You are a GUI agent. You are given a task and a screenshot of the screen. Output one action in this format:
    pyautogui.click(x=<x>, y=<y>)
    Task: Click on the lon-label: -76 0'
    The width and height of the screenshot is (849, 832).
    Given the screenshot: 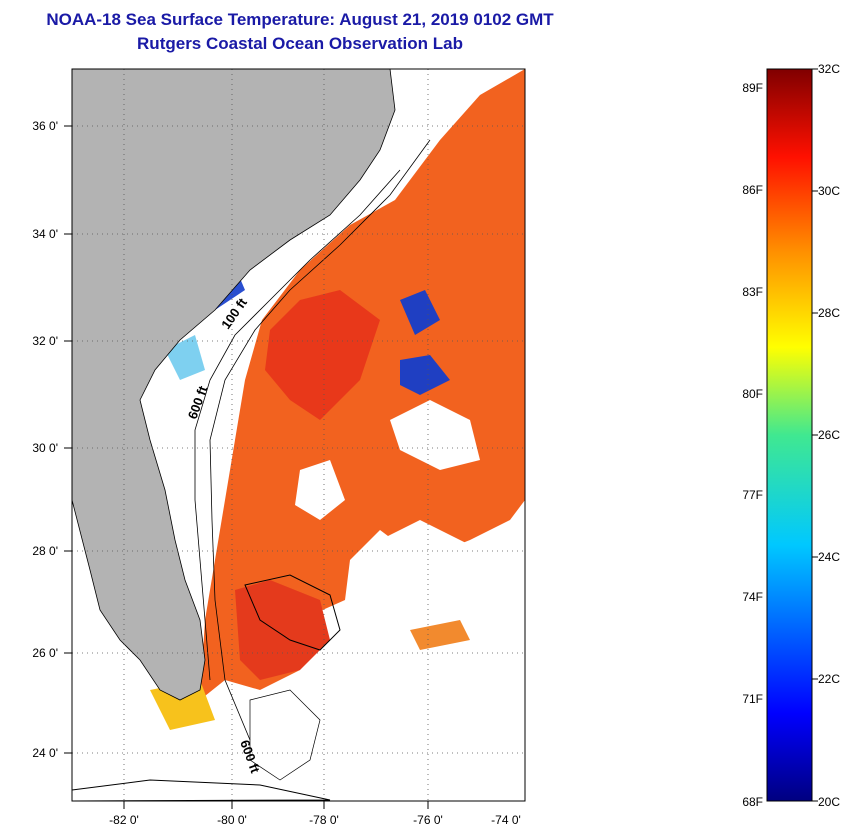 What is the action you would take?
    pyautogui.click(x=428, y=820)
    